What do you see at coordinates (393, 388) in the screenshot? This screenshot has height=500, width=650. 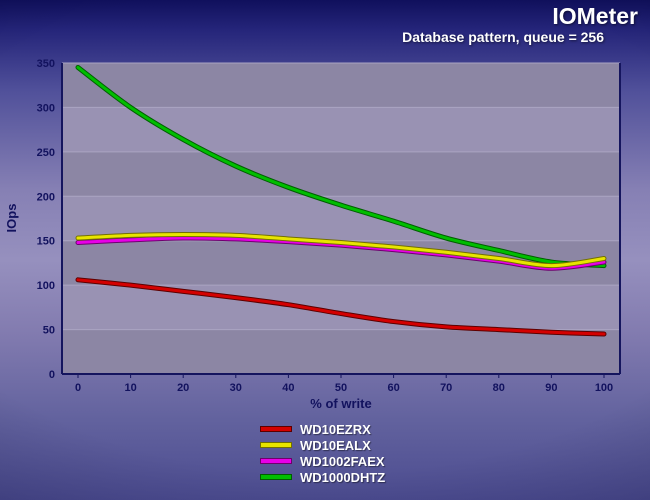 I see `x-tick-label: 60` at bounding box center [393, 388].